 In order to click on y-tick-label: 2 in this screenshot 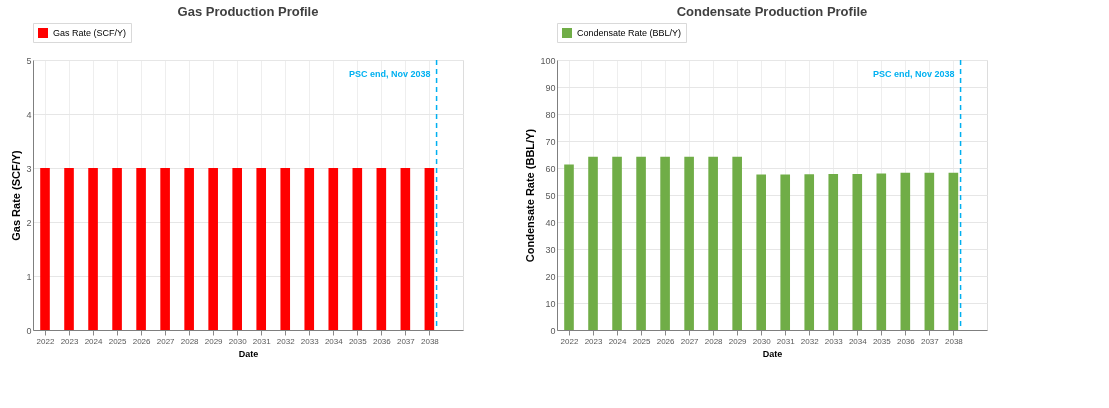, I will do `click(29, 222)`.